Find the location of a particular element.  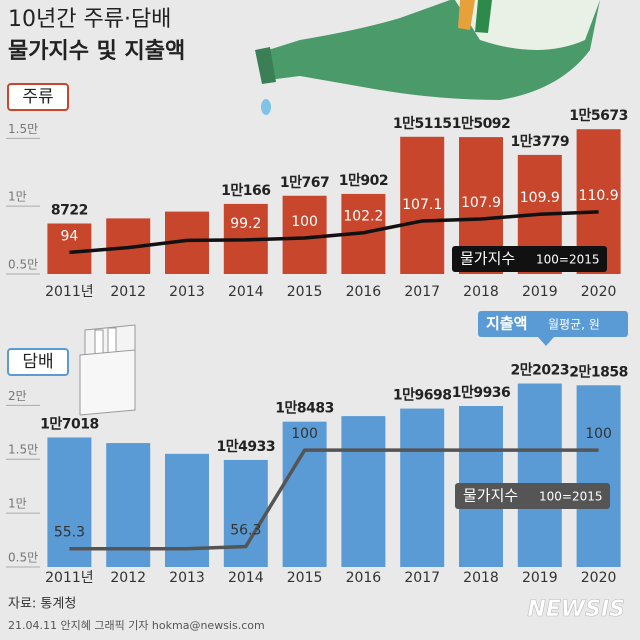

bar-value-label: 1만7018 is located at coordinates (69, 424).